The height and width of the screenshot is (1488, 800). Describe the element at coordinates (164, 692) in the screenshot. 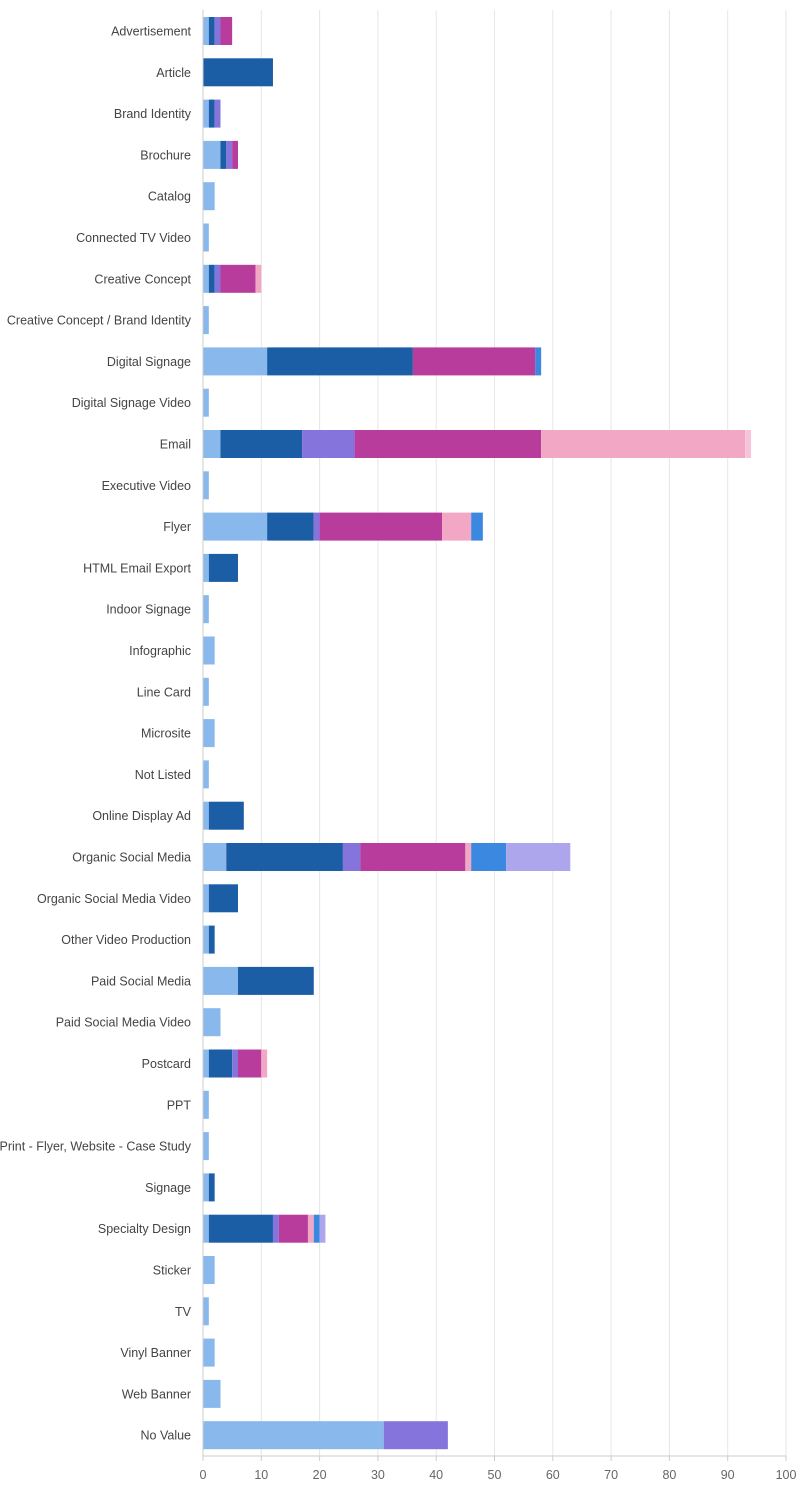

I see `category-label: Line Card` at that location.